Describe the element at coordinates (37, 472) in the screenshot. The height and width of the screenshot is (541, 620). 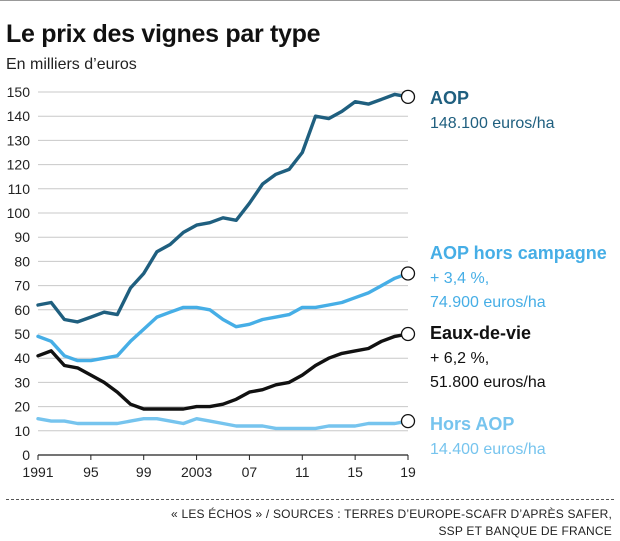
I see `x-tick-label: 1991` at that location.